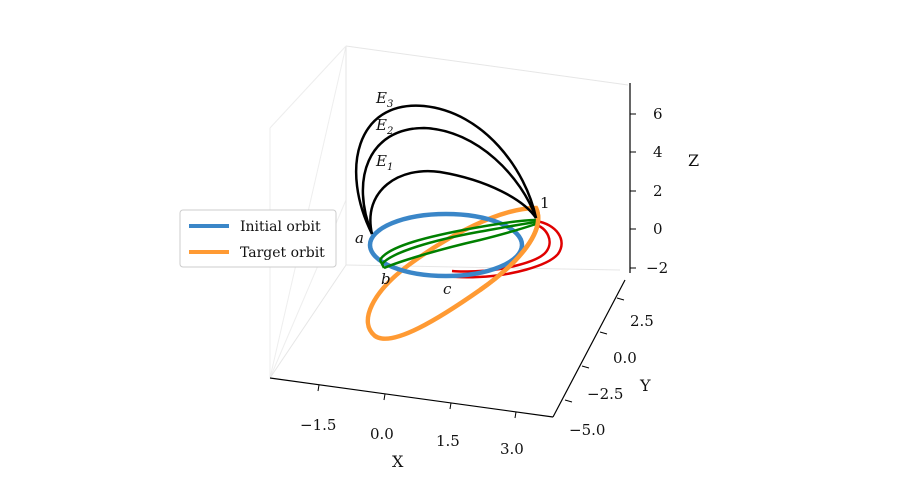 This screenshot has width=917, height=503. What do you see at coordinates (633, 191) in the screenshot?
I see `z-ticks` at bounding box center [633, 191].